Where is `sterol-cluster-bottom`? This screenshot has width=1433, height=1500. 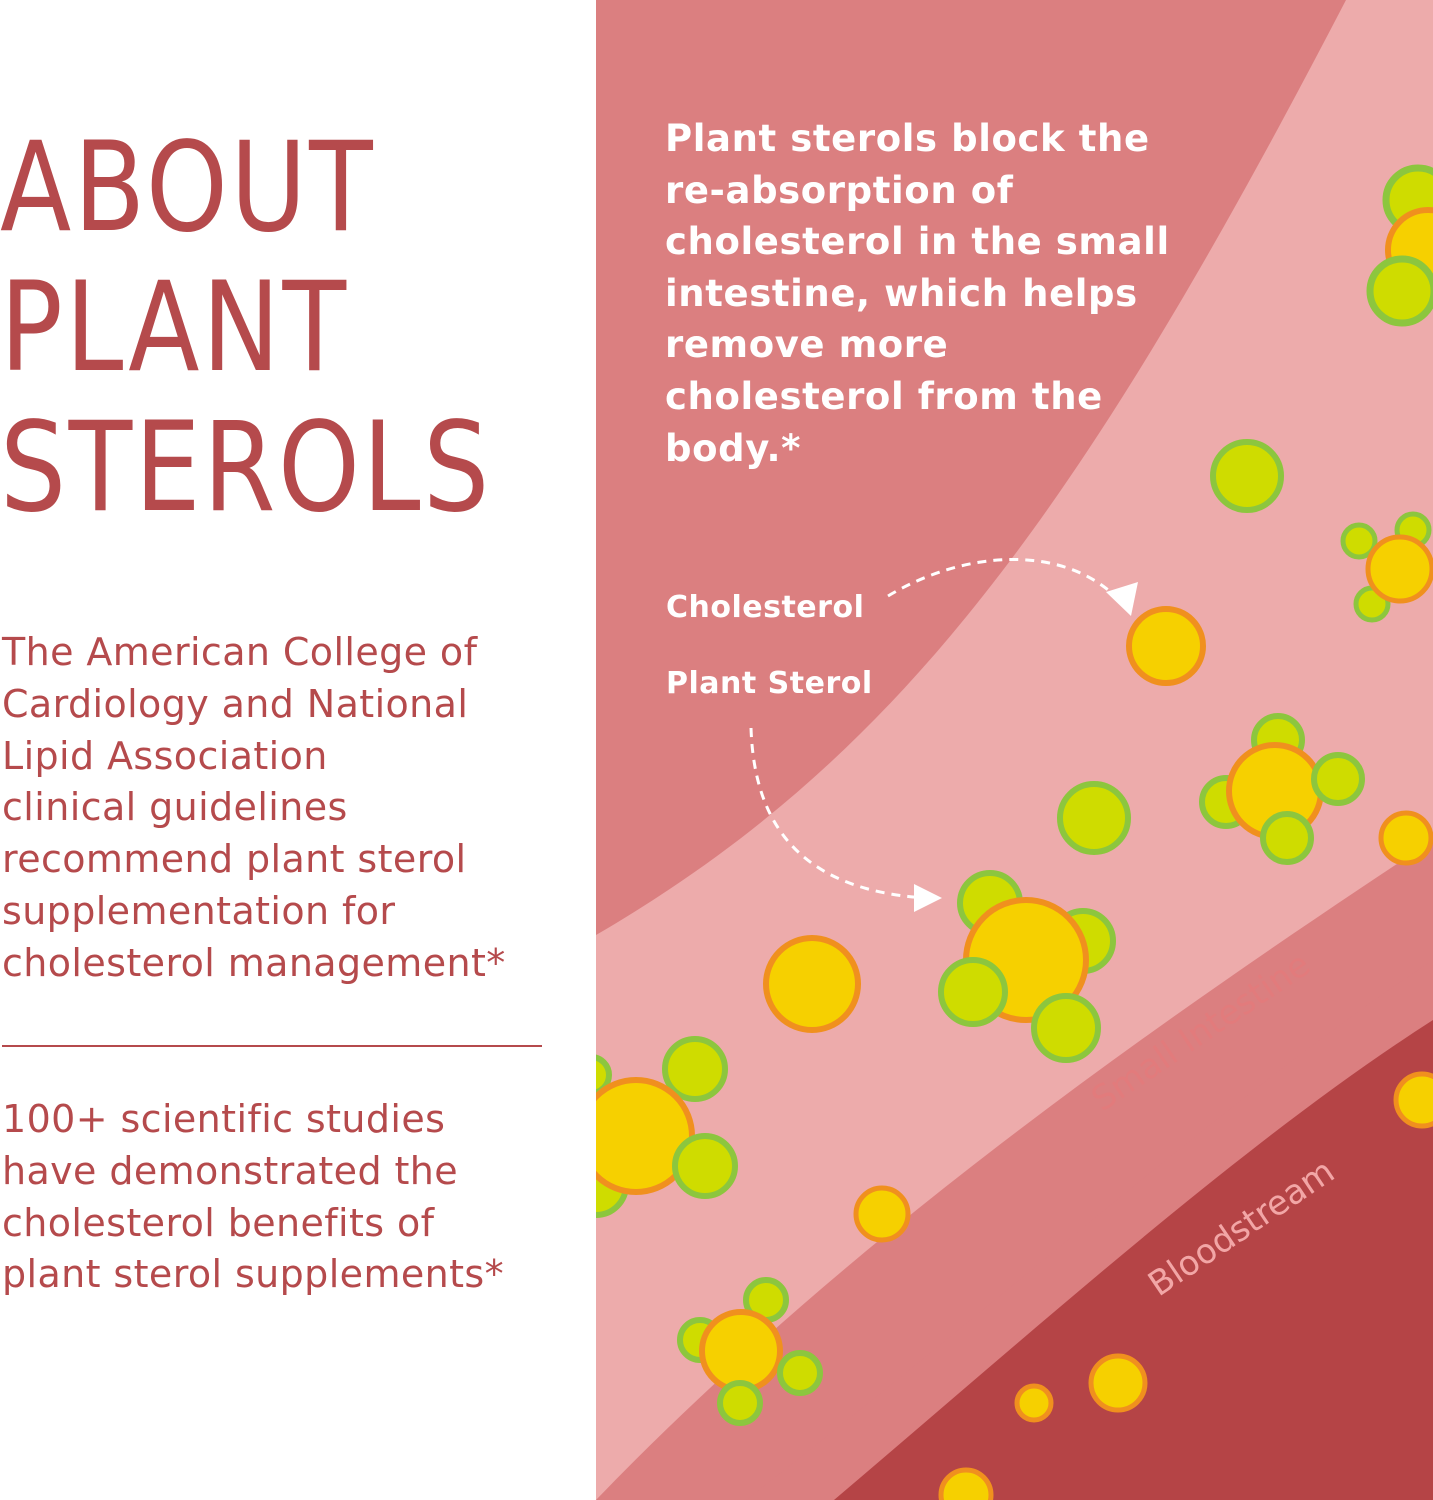
sterol-cluster-bottom is located at coordinates (750, 1351).